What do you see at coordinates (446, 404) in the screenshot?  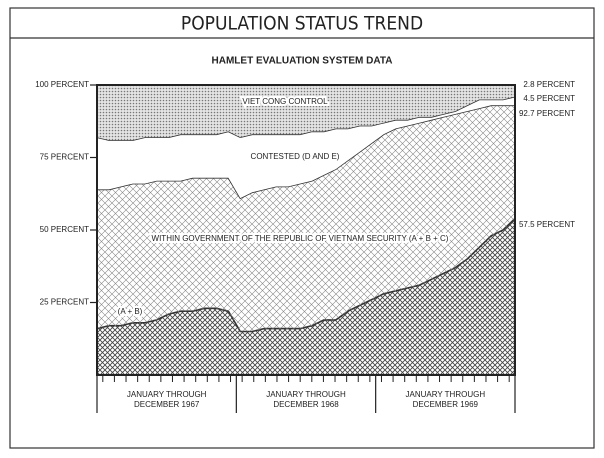 I see `group-label: DECEMBER 1969` at bounding box center [446, 404].